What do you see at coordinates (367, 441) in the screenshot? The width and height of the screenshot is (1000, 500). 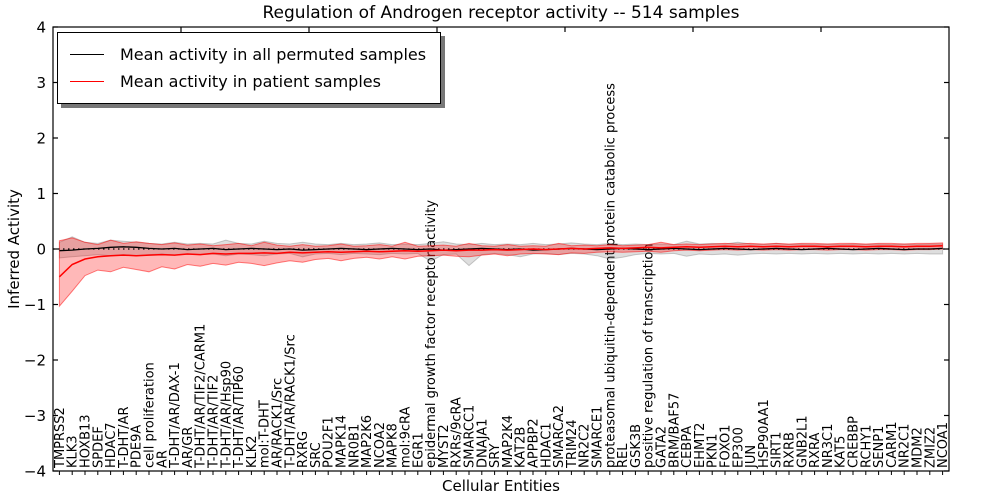 I see `x-tick-label: MAP2K6` at bounding box center [367, 441].